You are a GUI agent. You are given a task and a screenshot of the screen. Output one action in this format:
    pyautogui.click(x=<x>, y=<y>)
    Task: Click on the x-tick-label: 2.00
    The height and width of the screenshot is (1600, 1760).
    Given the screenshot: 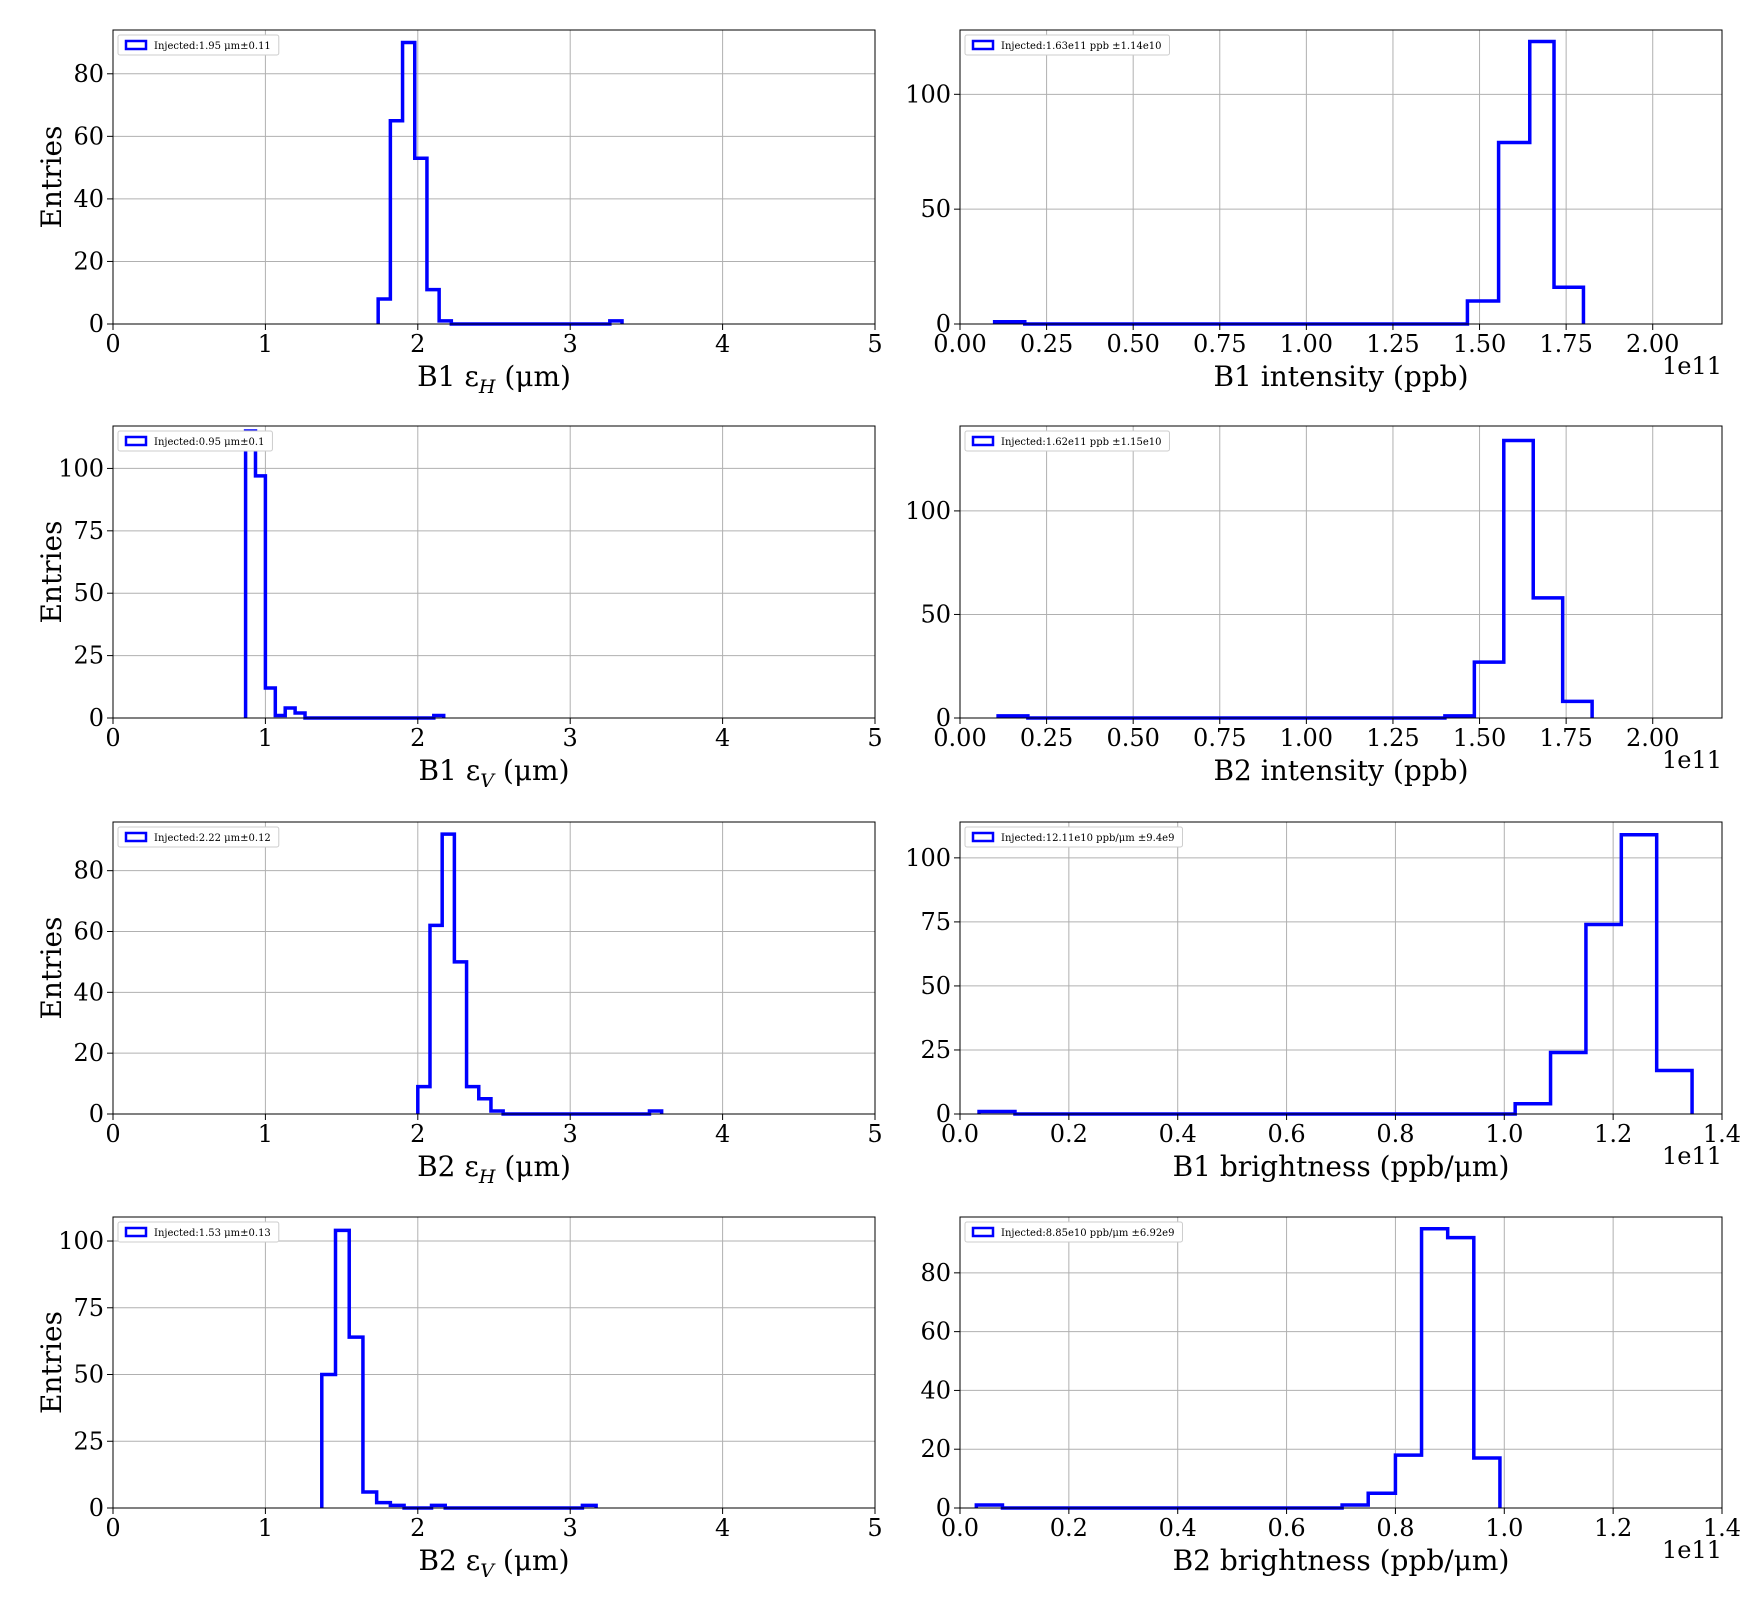 What is the action you would take?
    pyautogui.click(x=1652, y=738)
    